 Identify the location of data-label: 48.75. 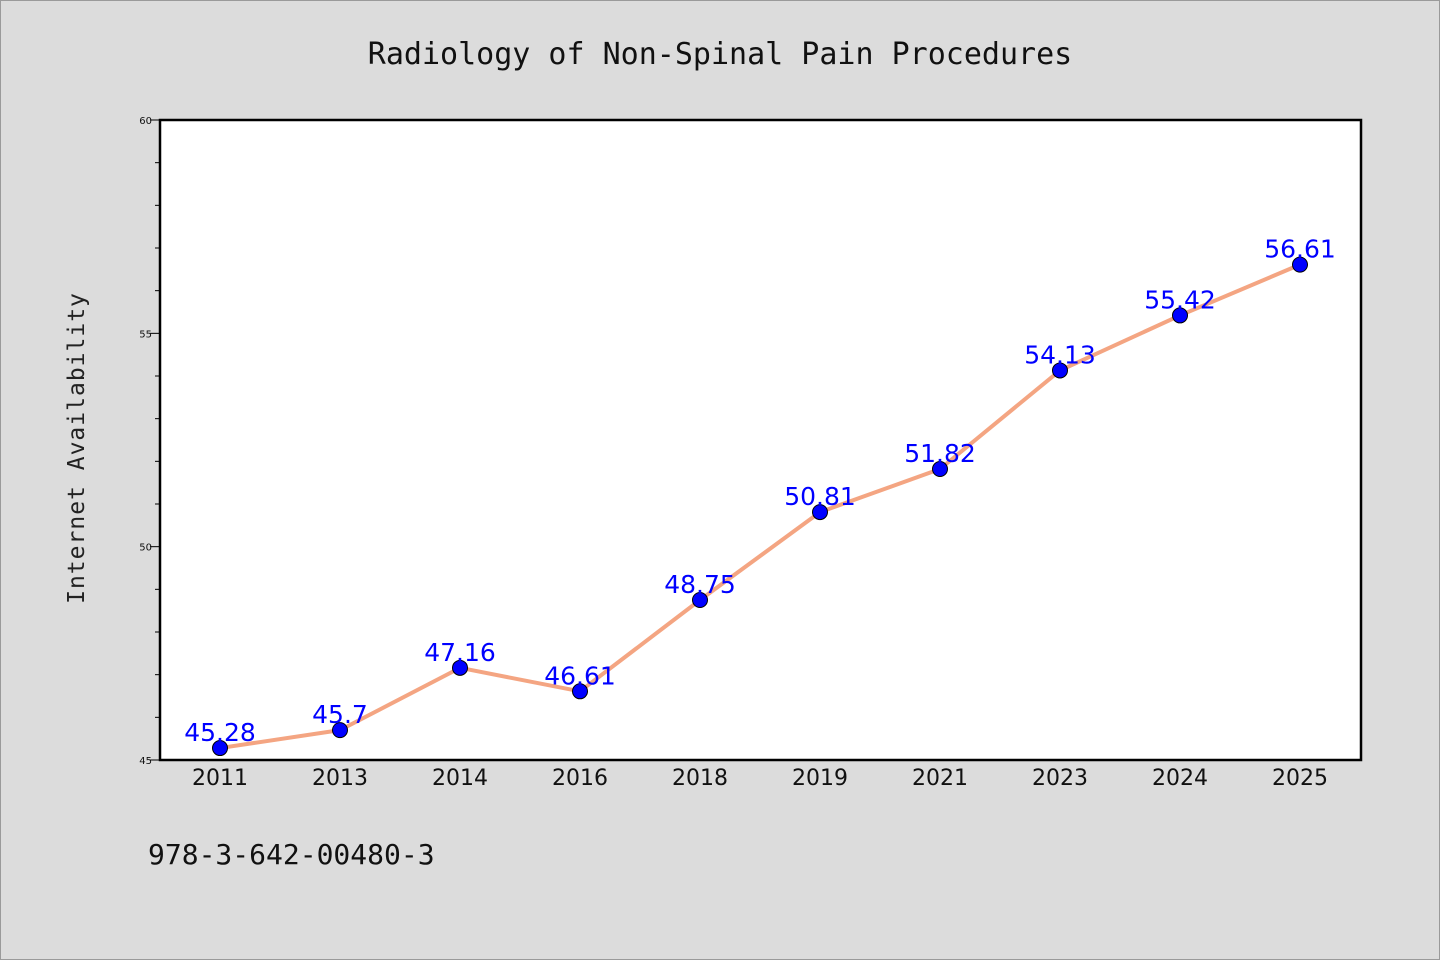
(700, 584).